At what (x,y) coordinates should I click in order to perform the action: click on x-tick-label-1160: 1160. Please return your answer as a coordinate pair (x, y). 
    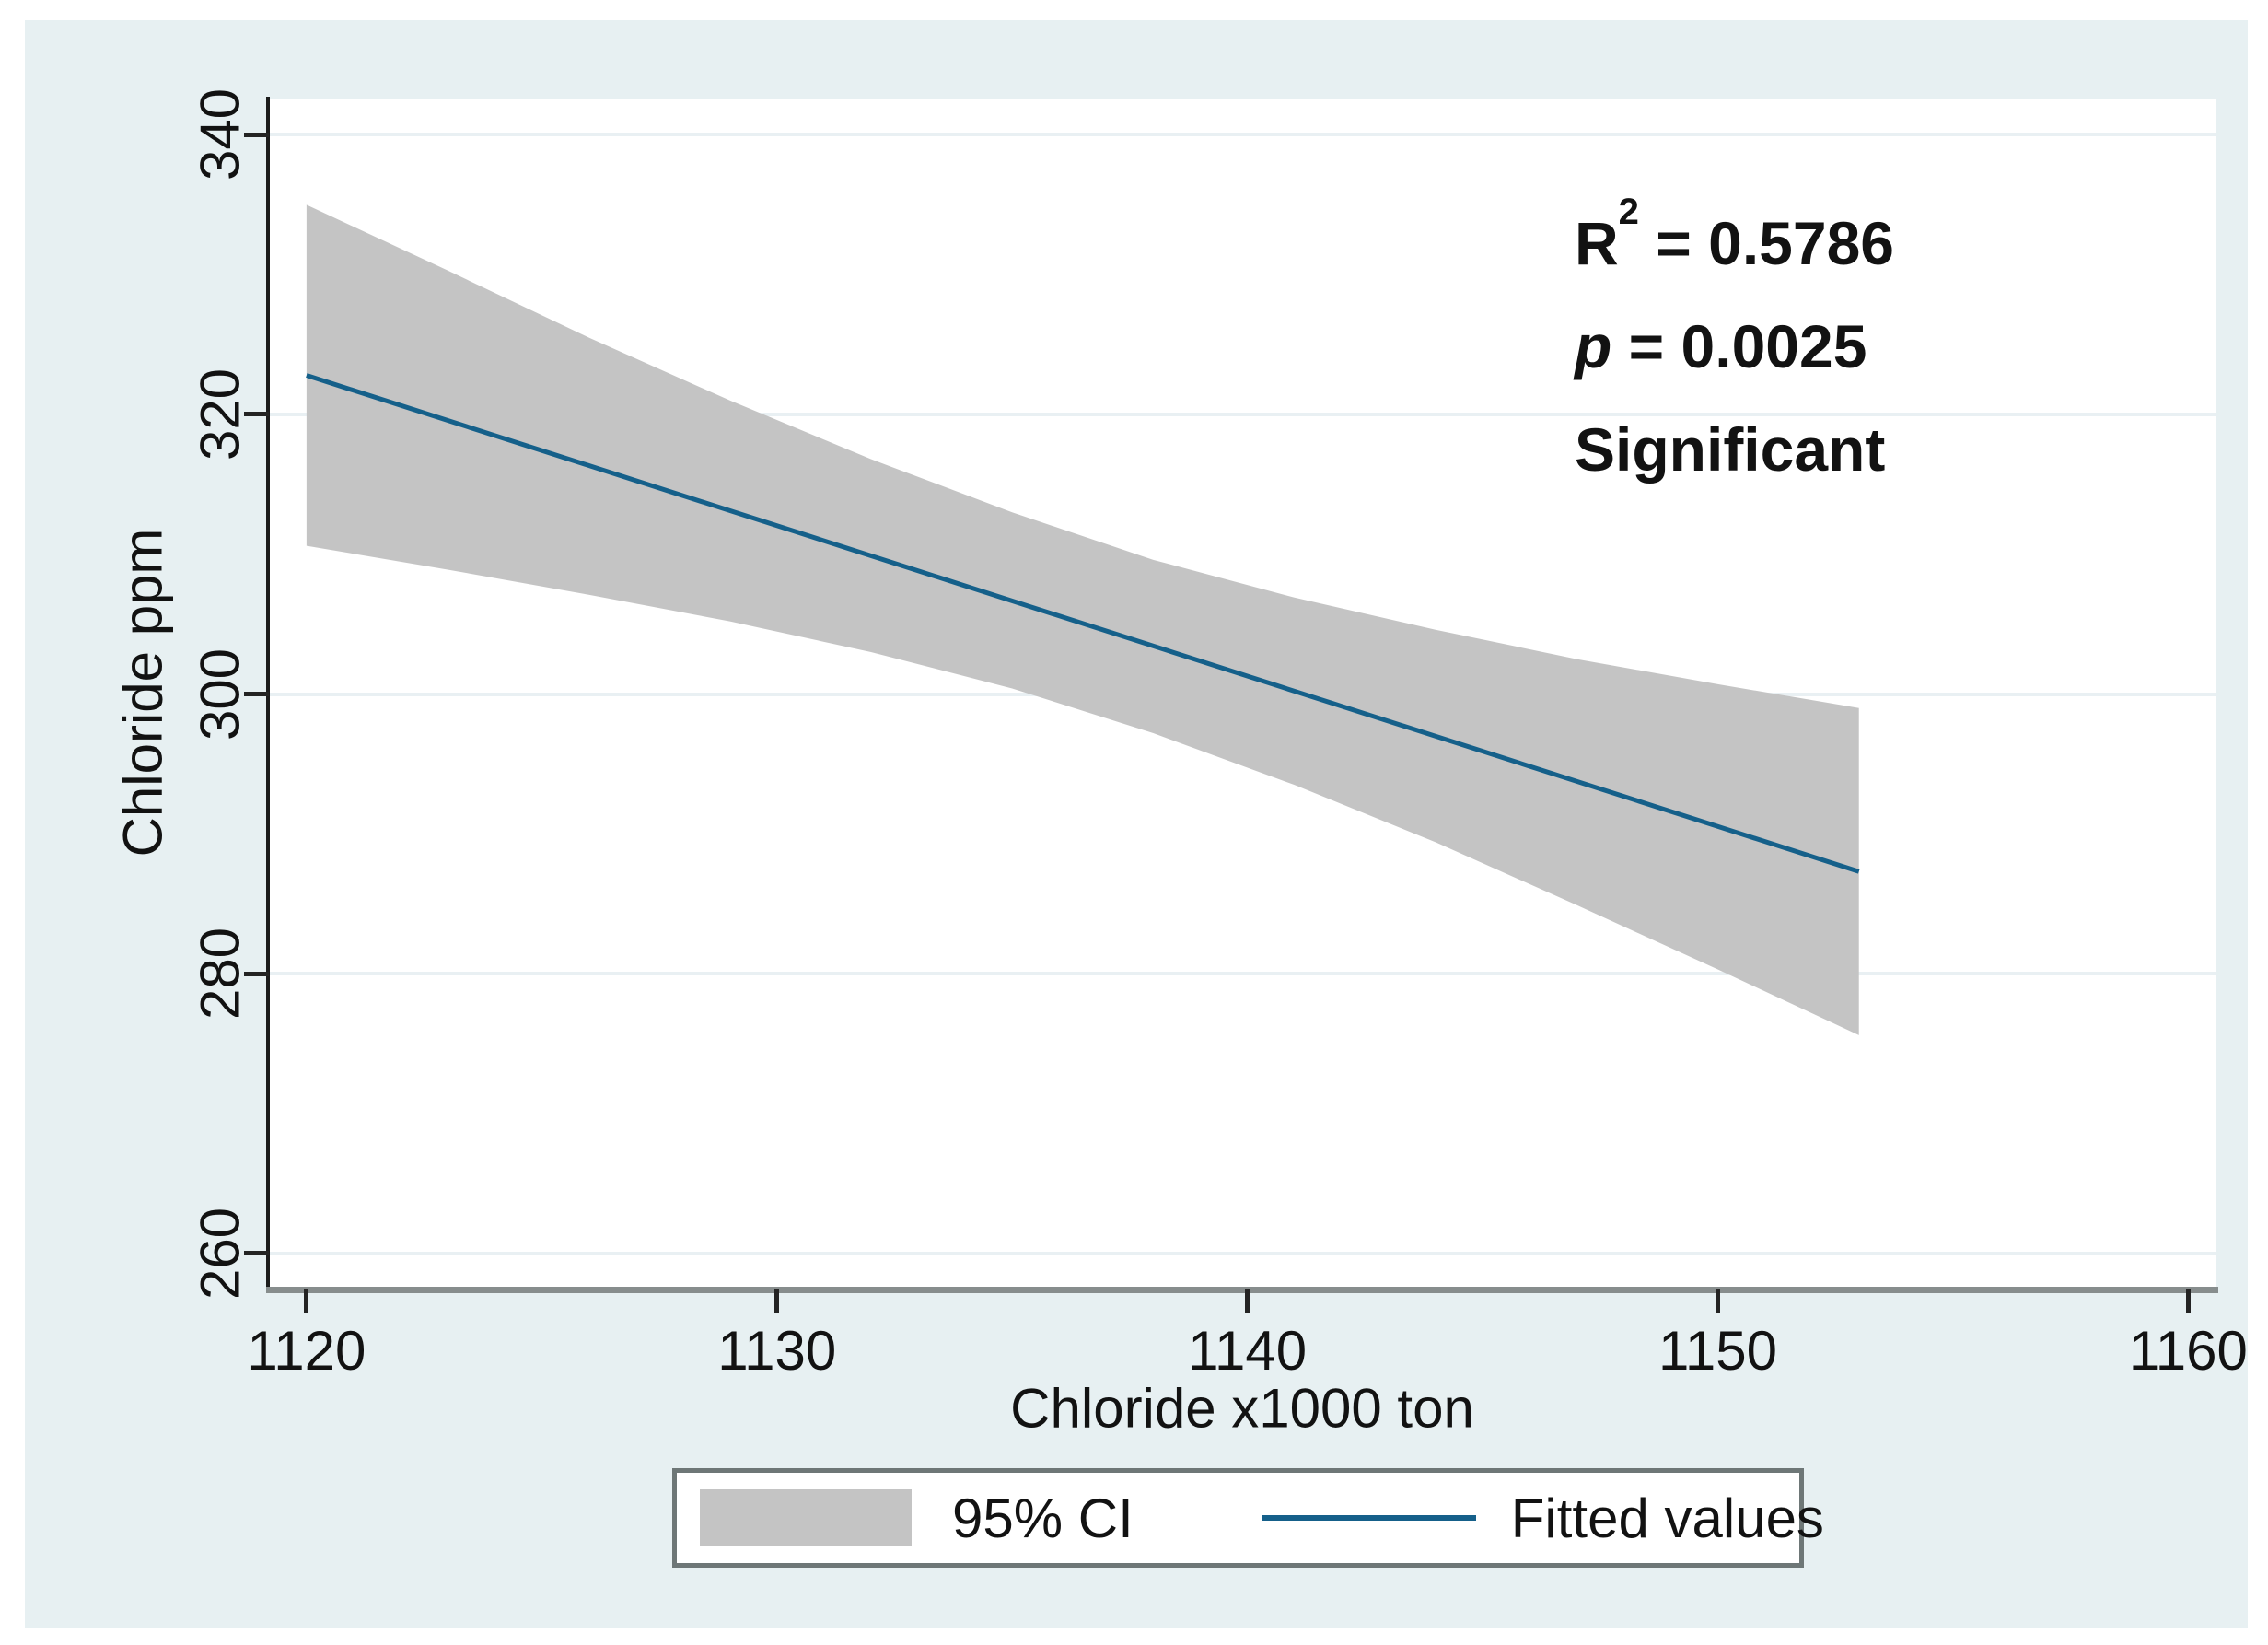
    Looking at the image, I should click on (2188, 1351).